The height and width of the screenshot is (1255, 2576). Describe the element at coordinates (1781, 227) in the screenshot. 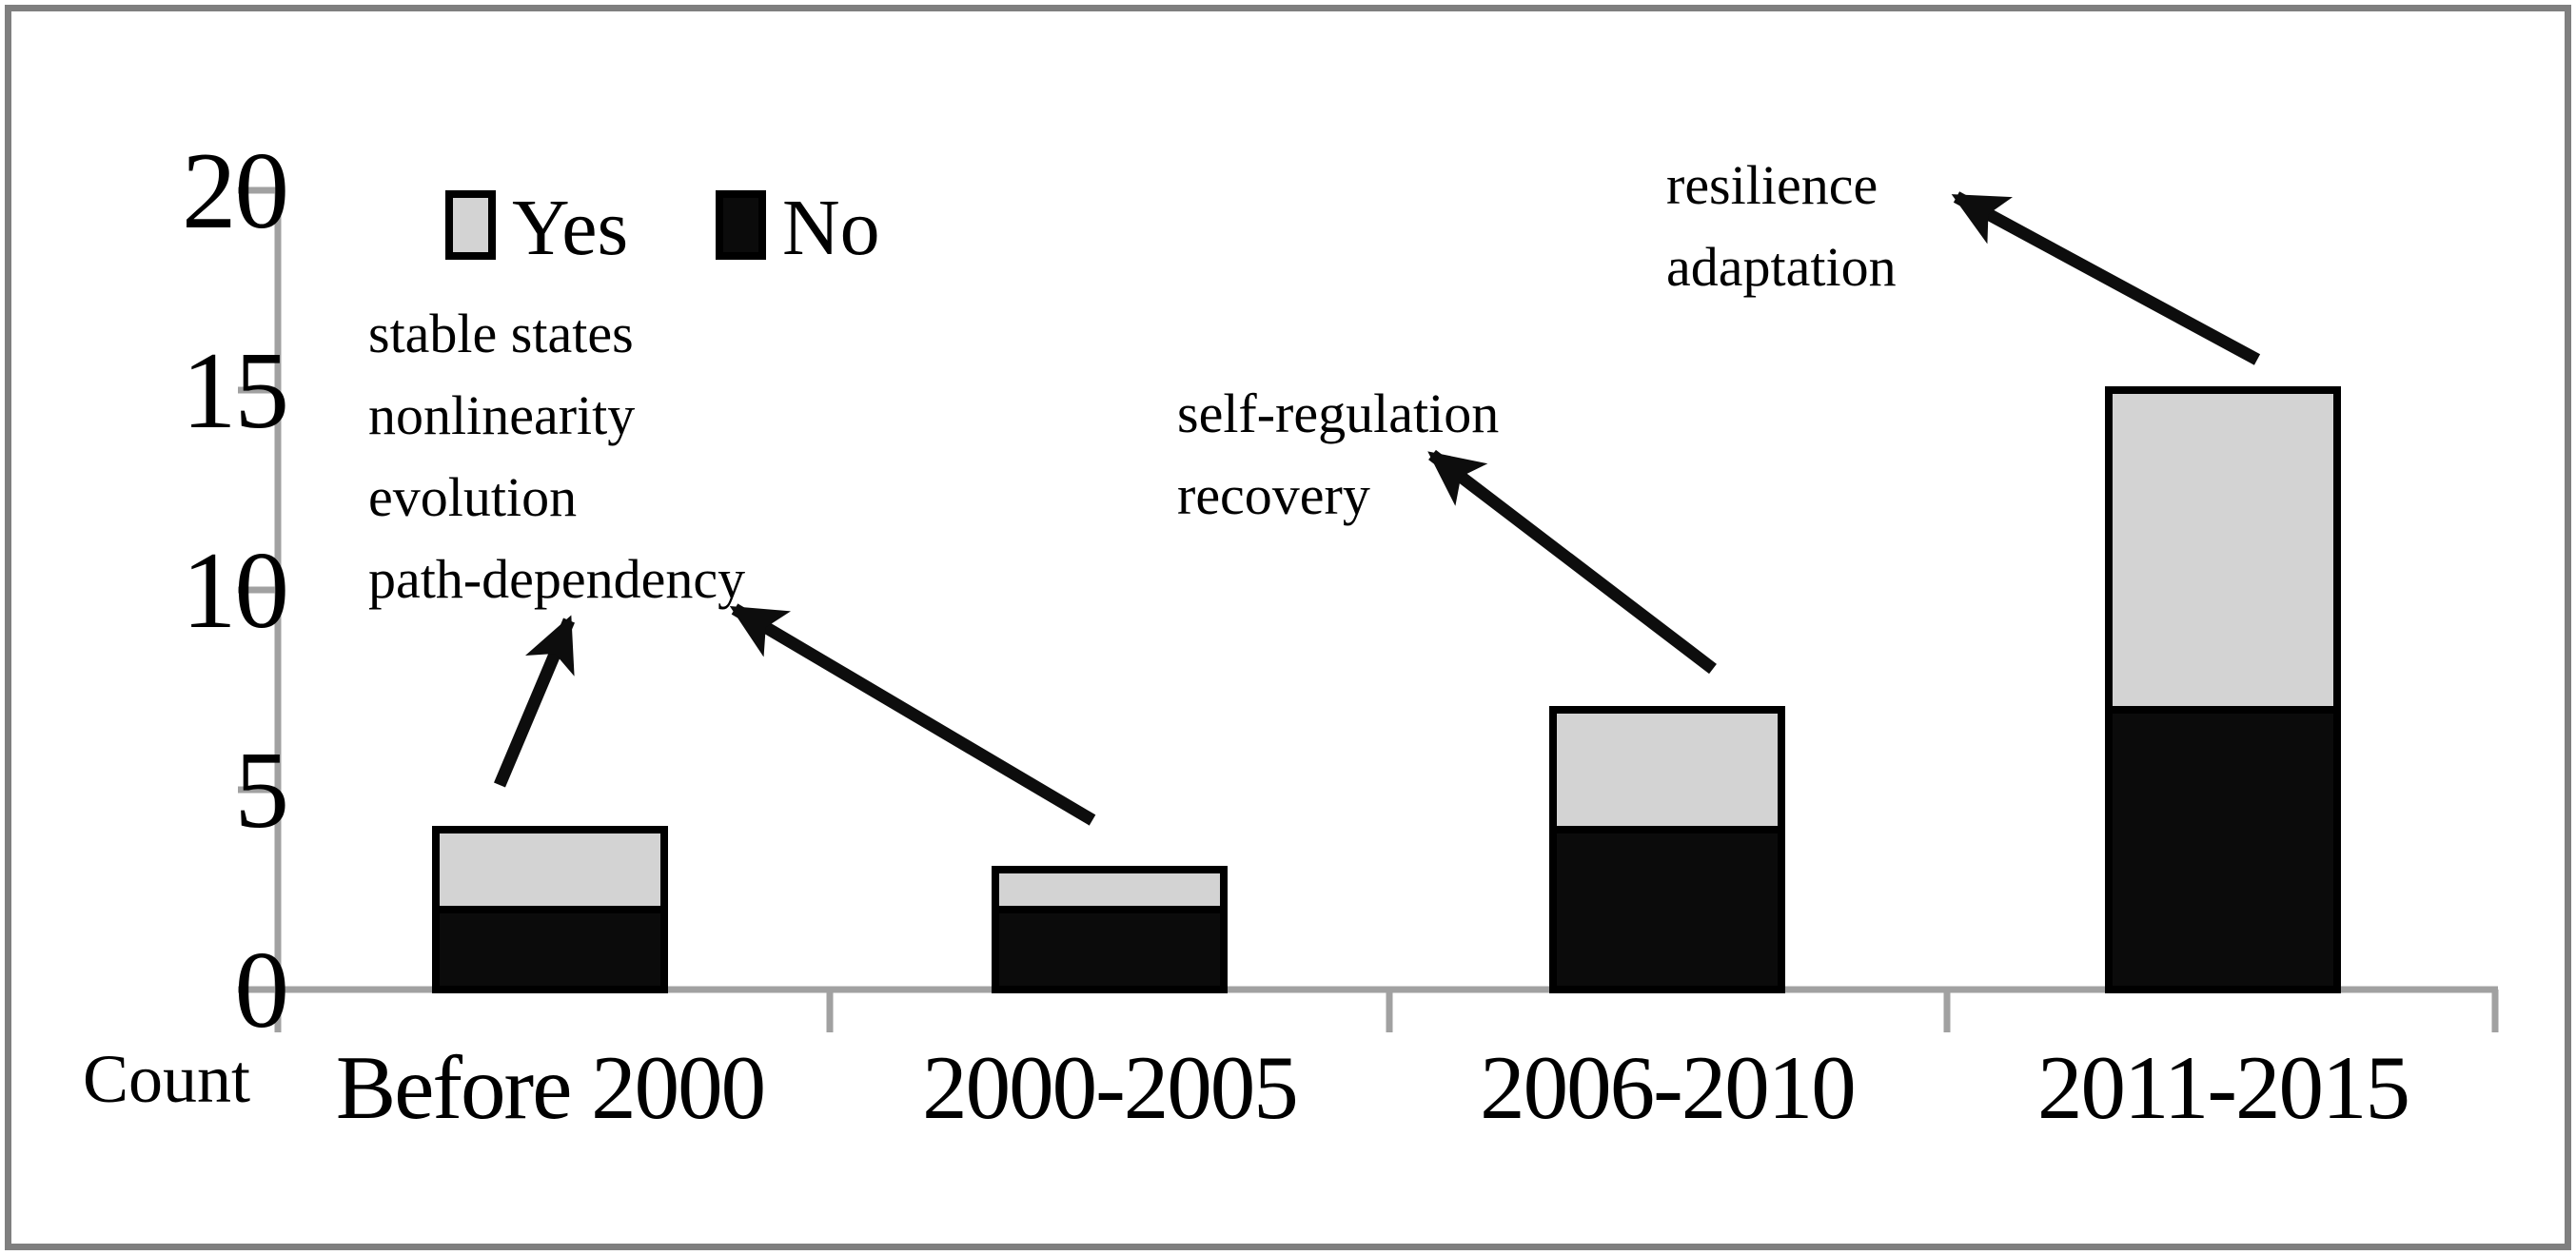

I see `annotation-resilience: resilience adaptation` at that location.